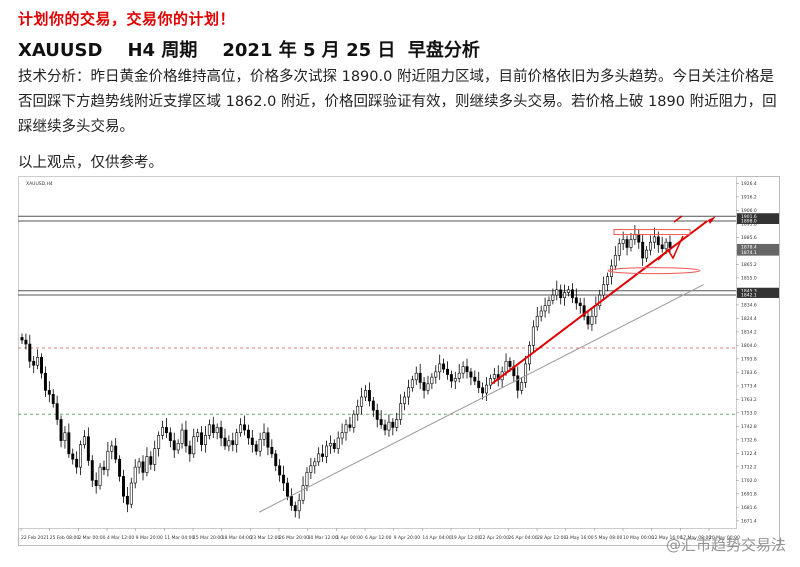 The image size is (800, 567). I want to click on y-tick-label: 1722.4, so click(749, 454).